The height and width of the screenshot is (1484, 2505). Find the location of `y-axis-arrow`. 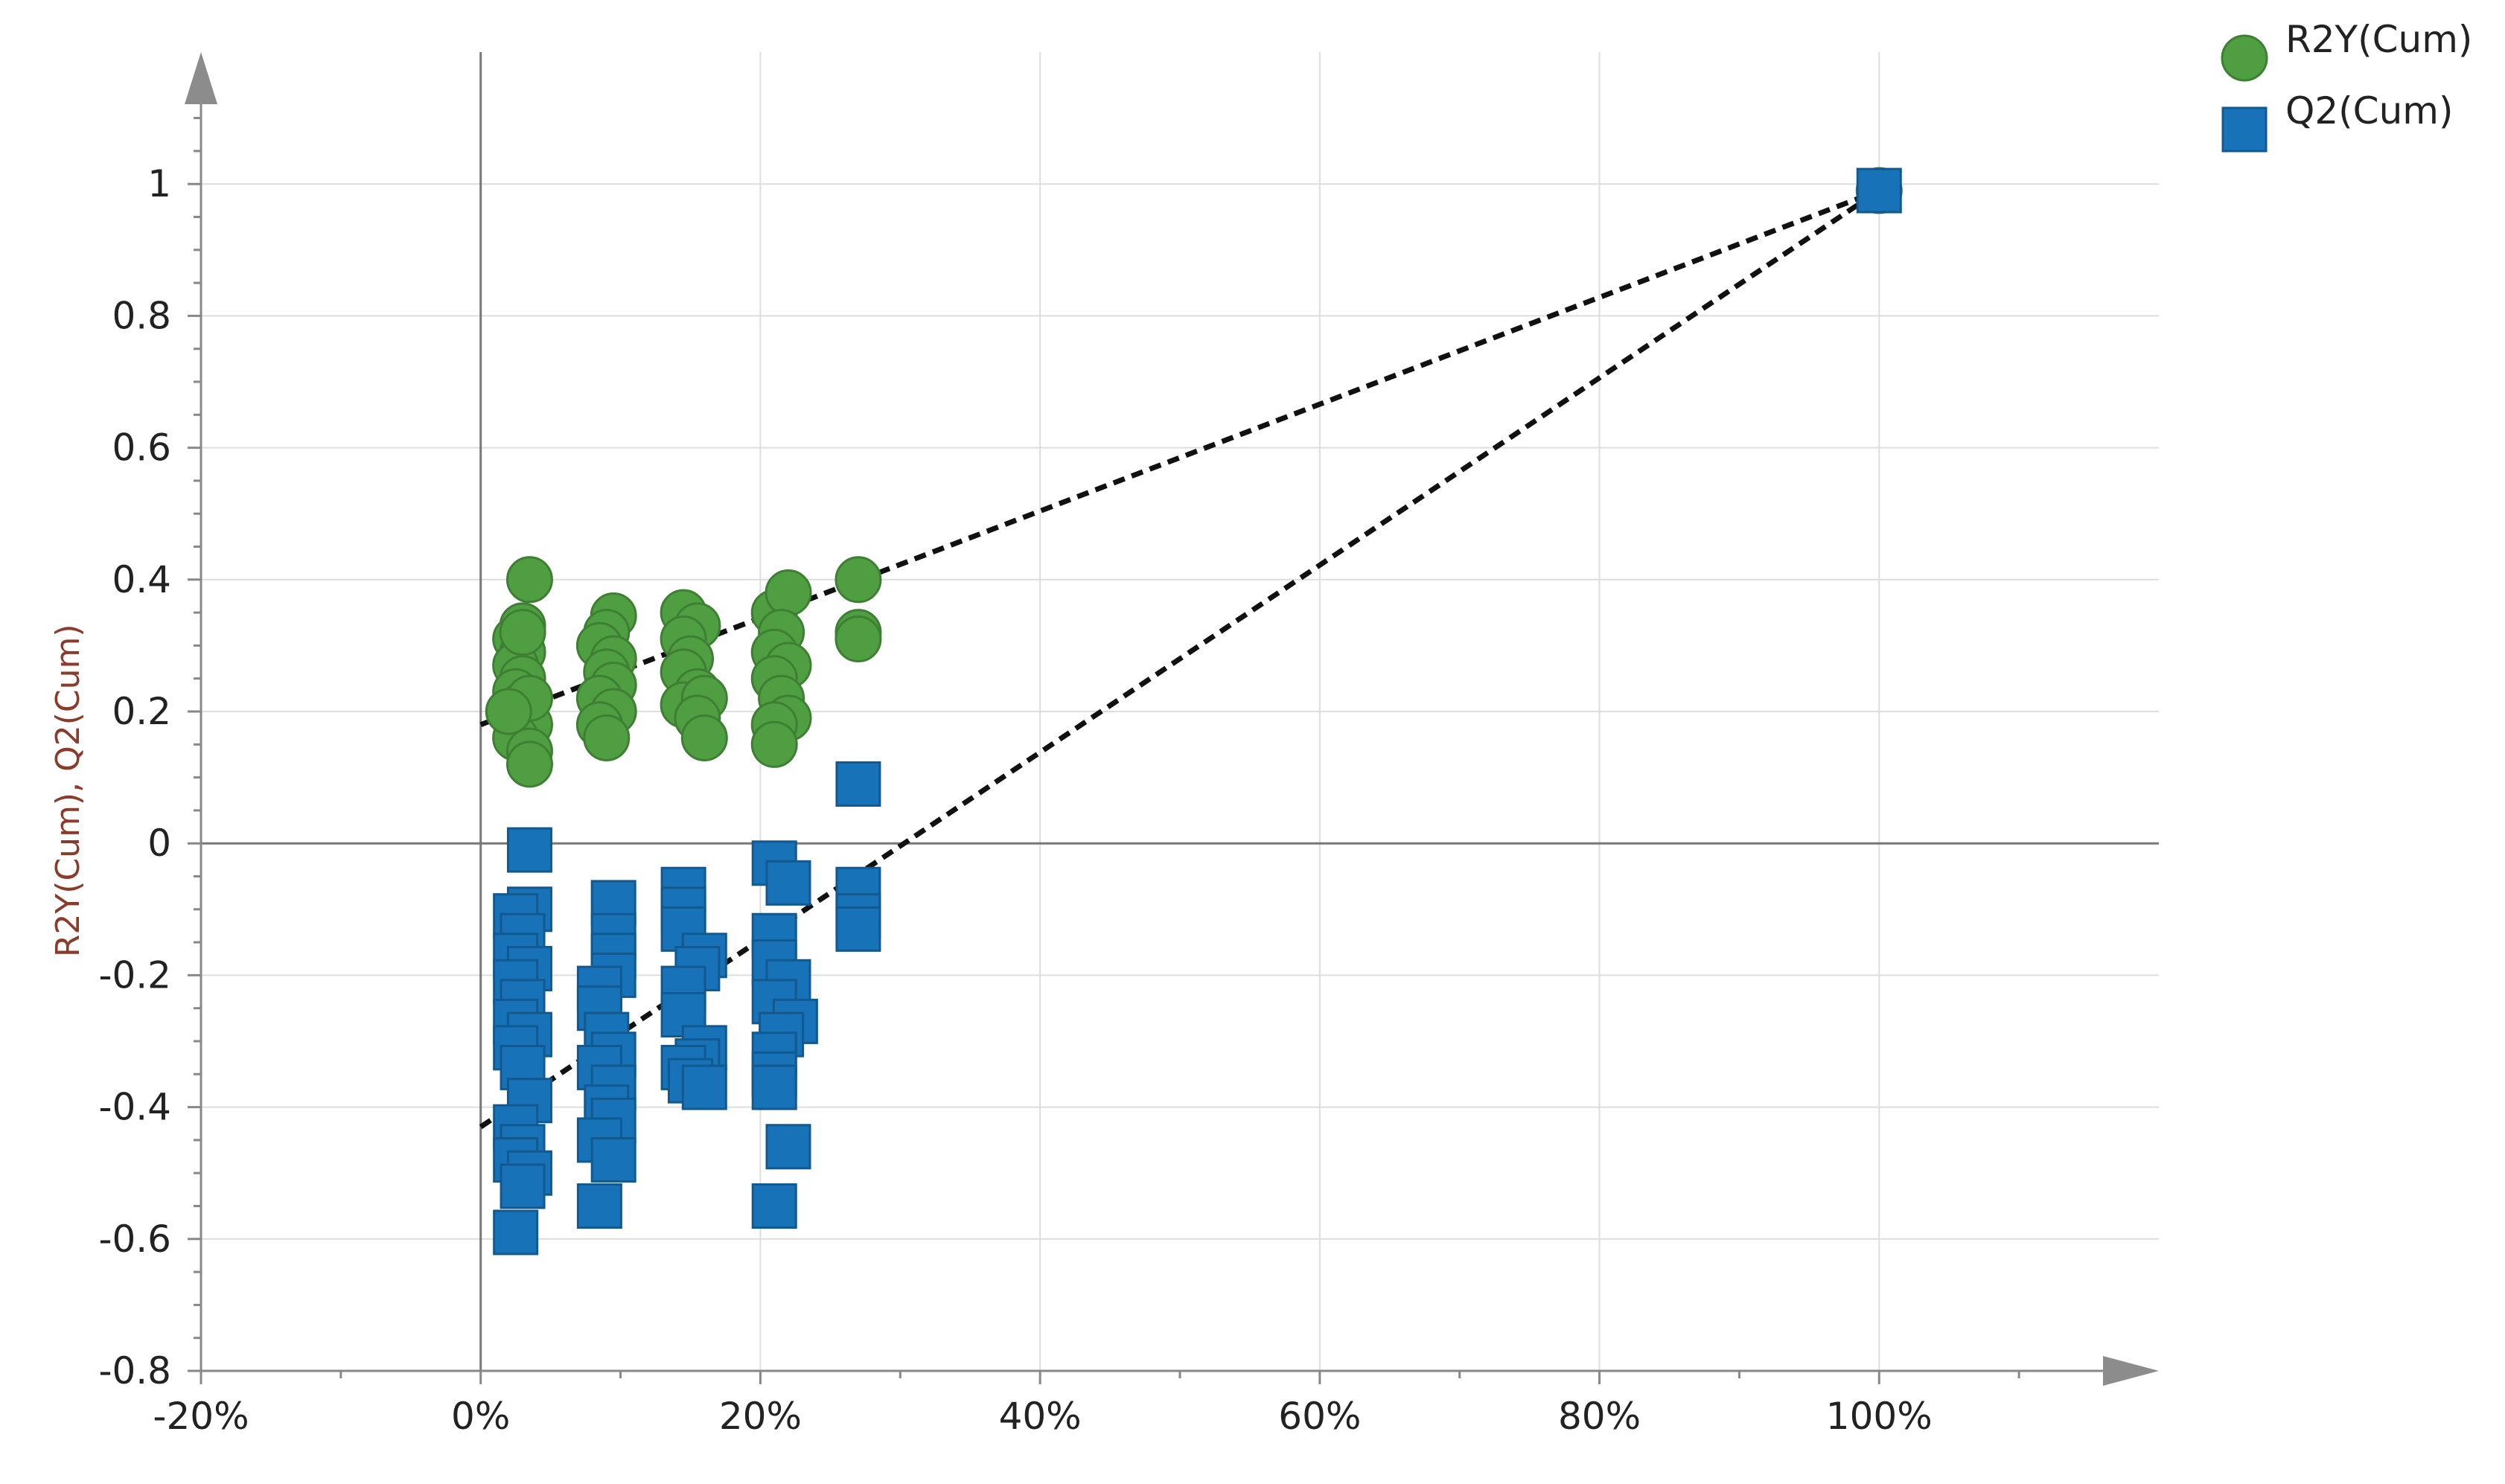

y-axis-arrow is located at coordinates (201, 78).